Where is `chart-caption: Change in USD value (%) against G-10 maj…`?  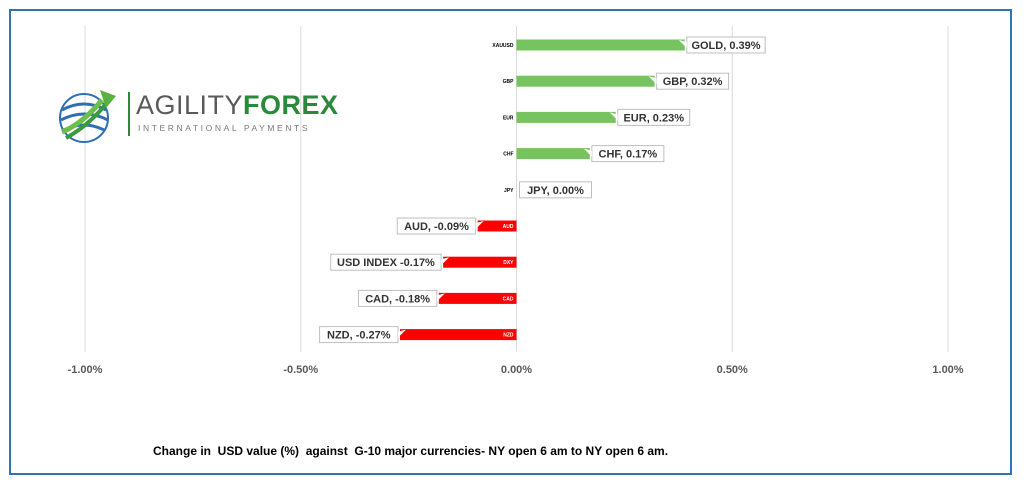 chart-caption: Change in USD value (%) against G-10 maj… is located at coordinates (411, 451).